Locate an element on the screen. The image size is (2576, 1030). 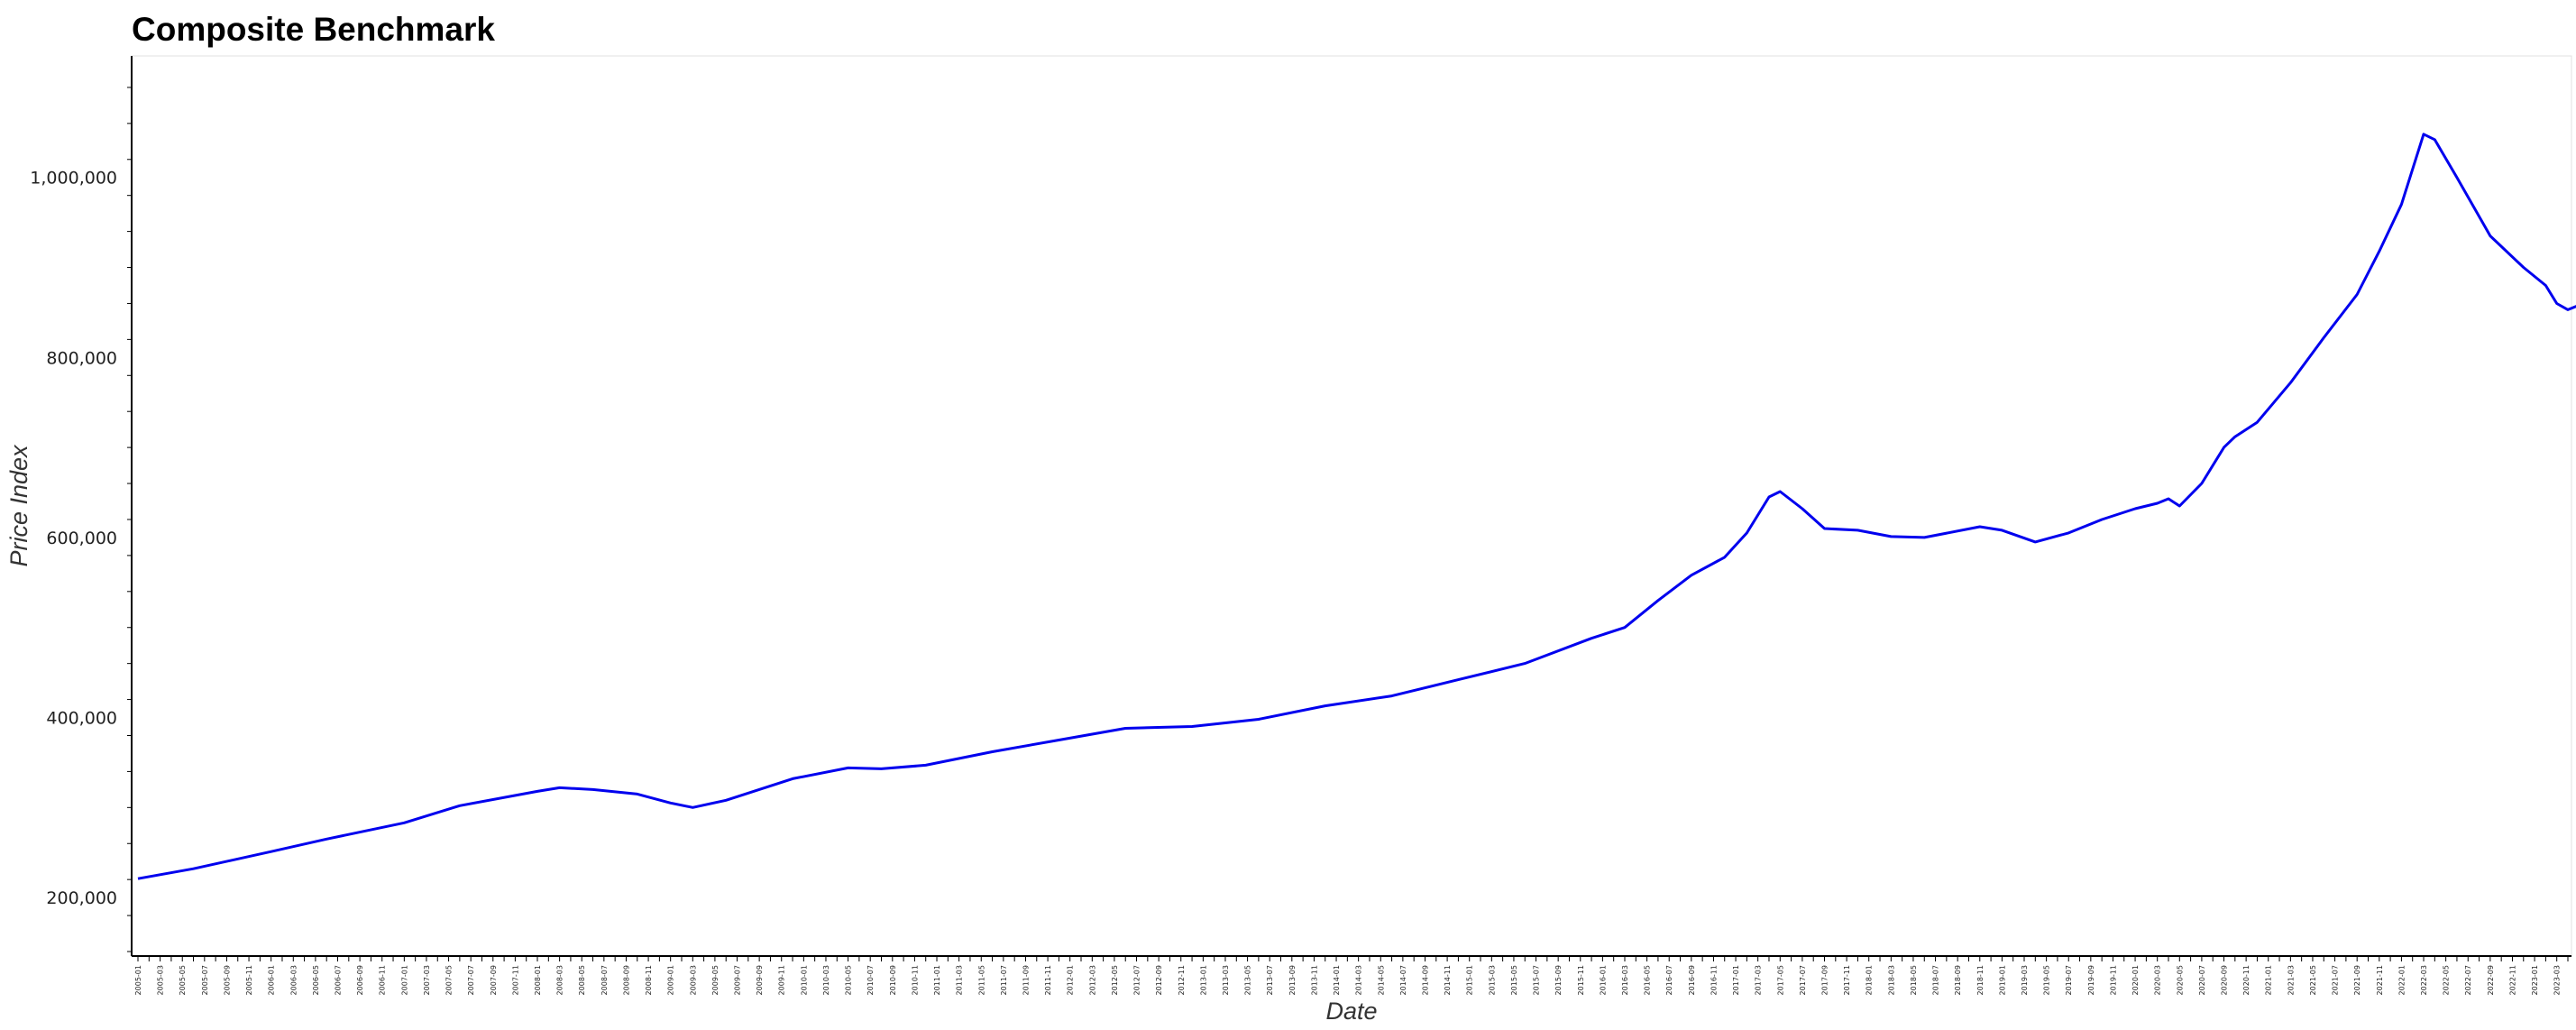
x-tick-label: 2010-03 is located at coordinates (826, 980).